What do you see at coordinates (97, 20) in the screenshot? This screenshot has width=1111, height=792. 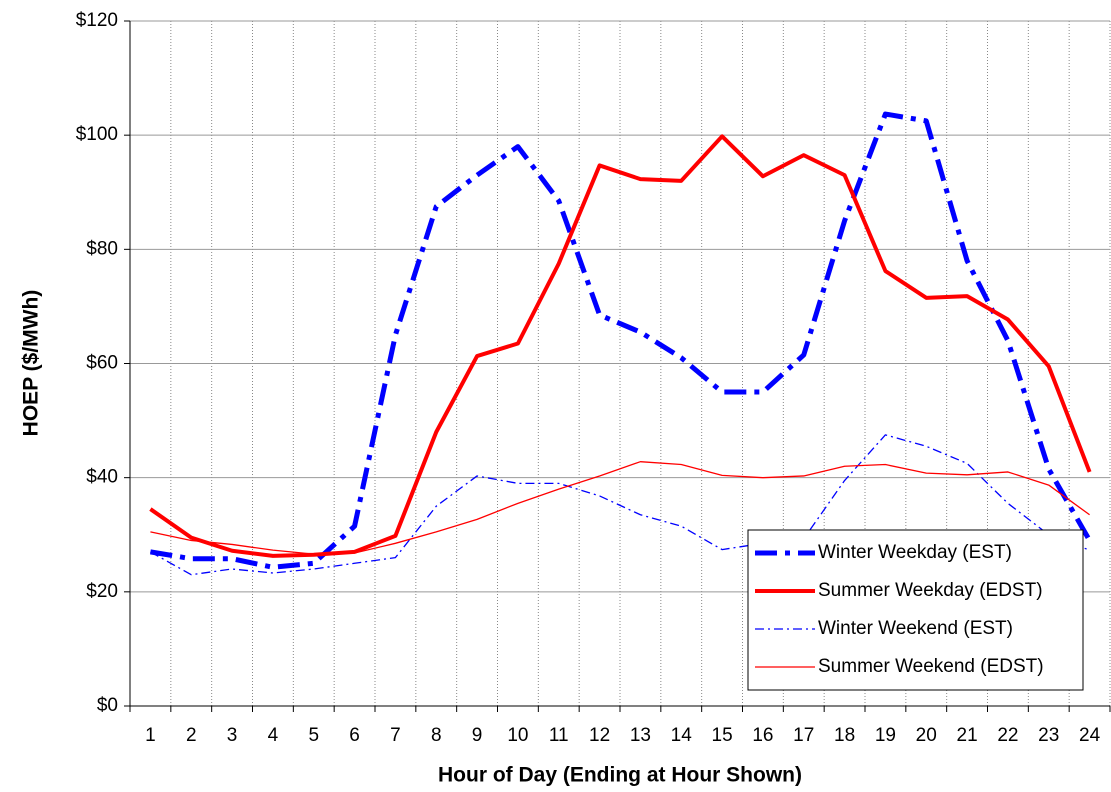 I see `y-tick-label: $120` at bounding box center [97, 20].